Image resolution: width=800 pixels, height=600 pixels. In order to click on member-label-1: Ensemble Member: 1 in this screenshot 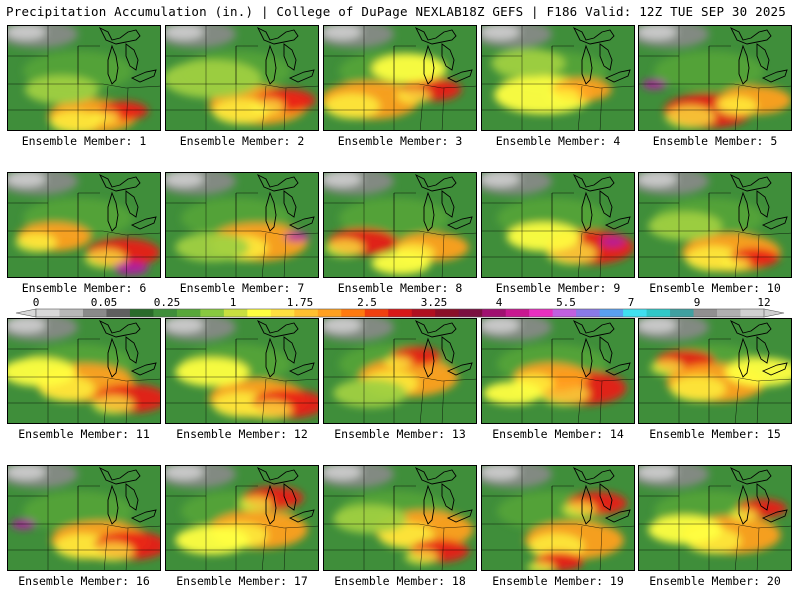, I will do `click(84, 141)`.